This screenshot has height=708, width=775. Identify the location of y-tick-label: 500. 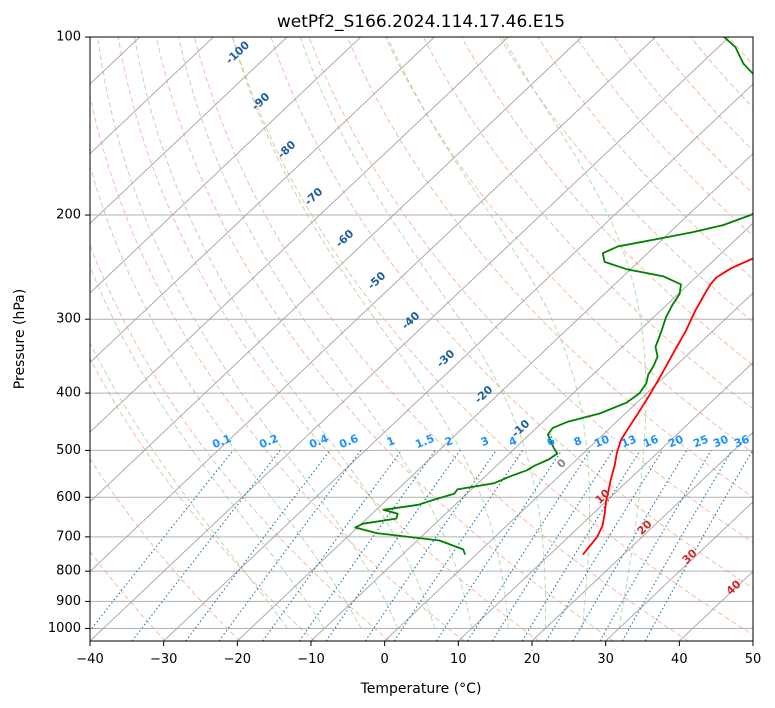
(68, 450).